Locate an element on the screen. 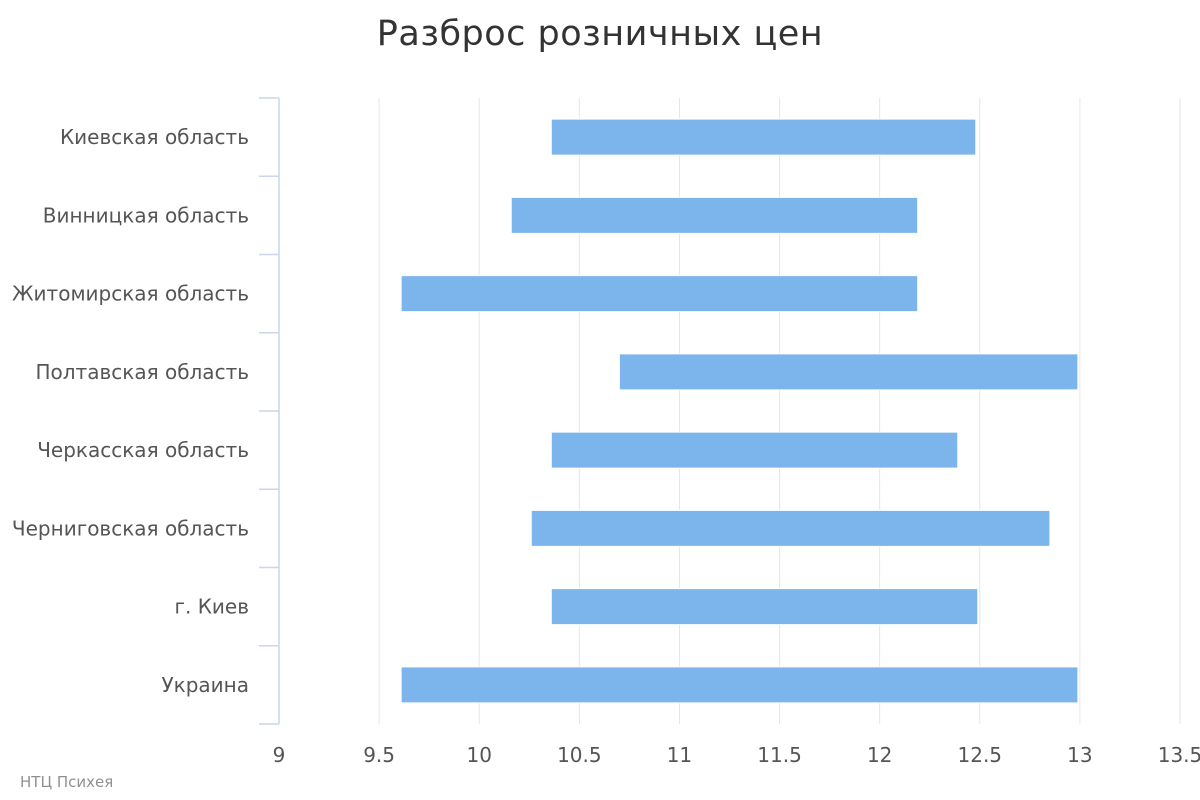 The height and width of the screenshot is (800, 1200). x-tick-label: 11 is located at coordinates (679, 755).